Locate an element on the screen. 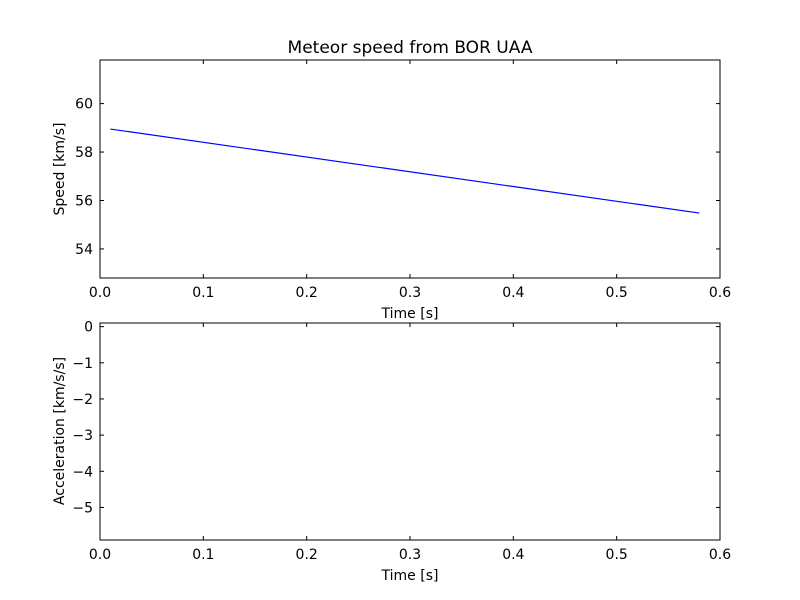  speed-series-line is located at coordinates (405, 171).